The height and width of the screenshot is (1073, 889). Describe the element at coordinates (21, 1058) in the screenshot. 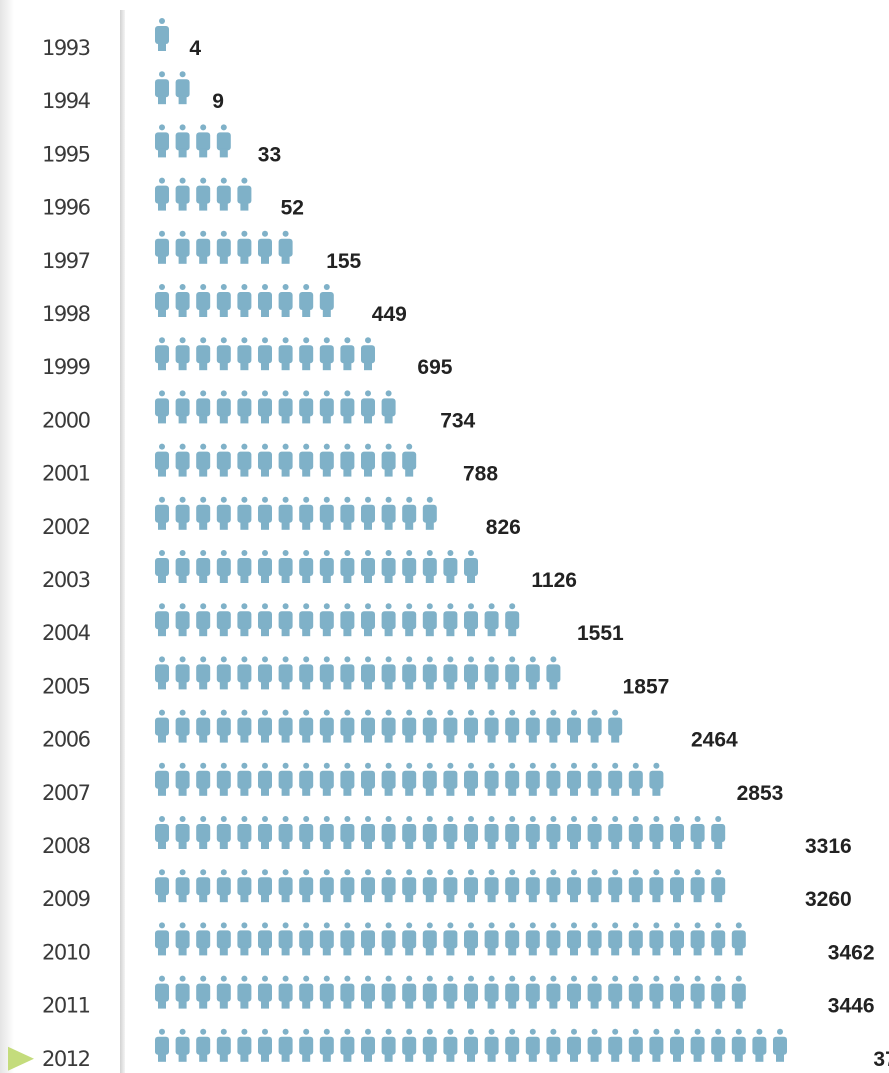

I see `selected-year-marker` at that location.